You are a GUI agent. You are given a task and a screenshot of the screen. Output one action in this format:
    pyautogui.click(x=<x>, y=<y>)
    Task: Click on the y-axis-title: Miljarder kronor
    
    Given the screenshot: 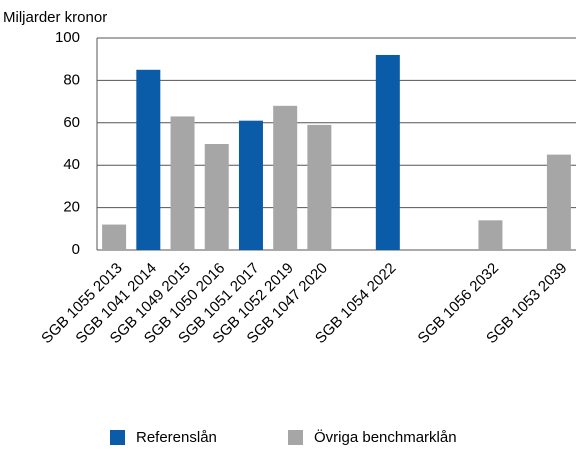 What is the action you would take?
    pyautogui.click(x=55, y=17)
    